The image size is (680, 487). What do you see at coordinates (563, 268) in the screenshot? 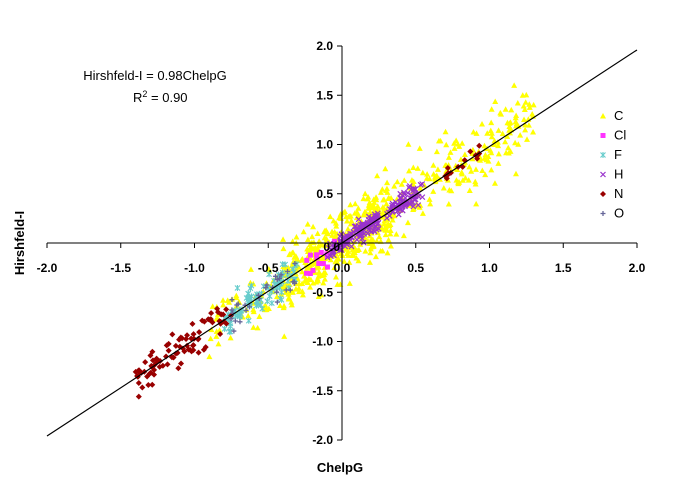
I see `x-tick-label: 1.5` at bounding box center [563, 268].